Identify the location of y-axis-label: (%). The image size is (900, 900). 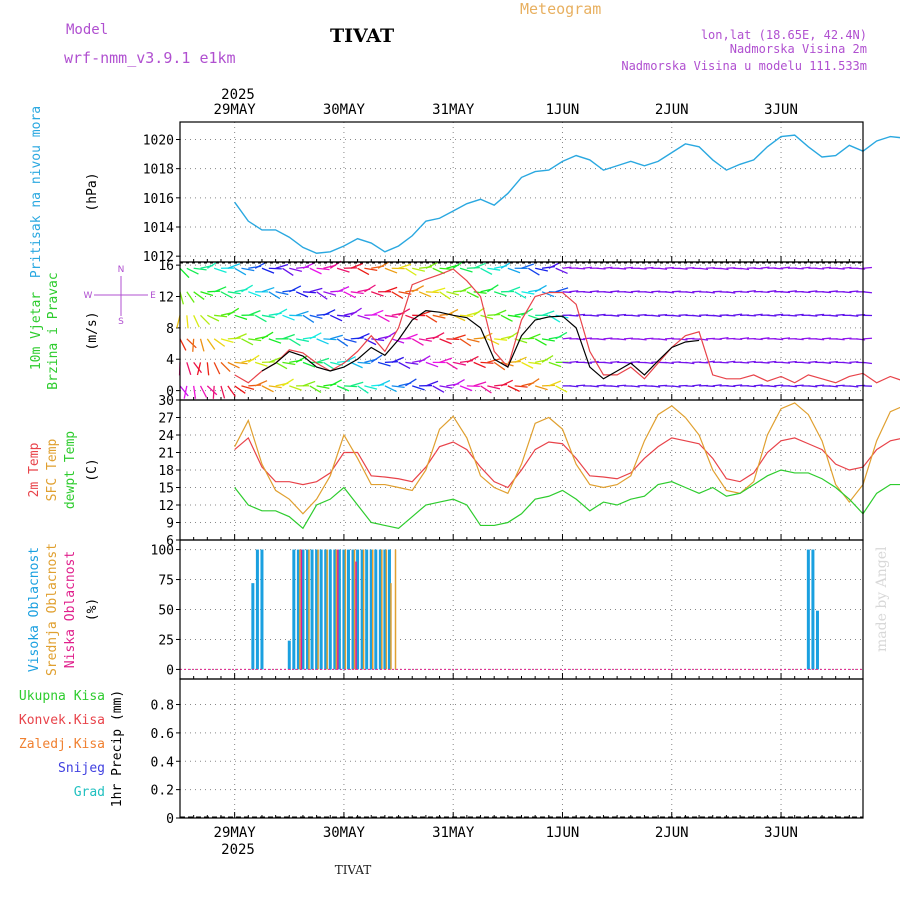
(92, 609).